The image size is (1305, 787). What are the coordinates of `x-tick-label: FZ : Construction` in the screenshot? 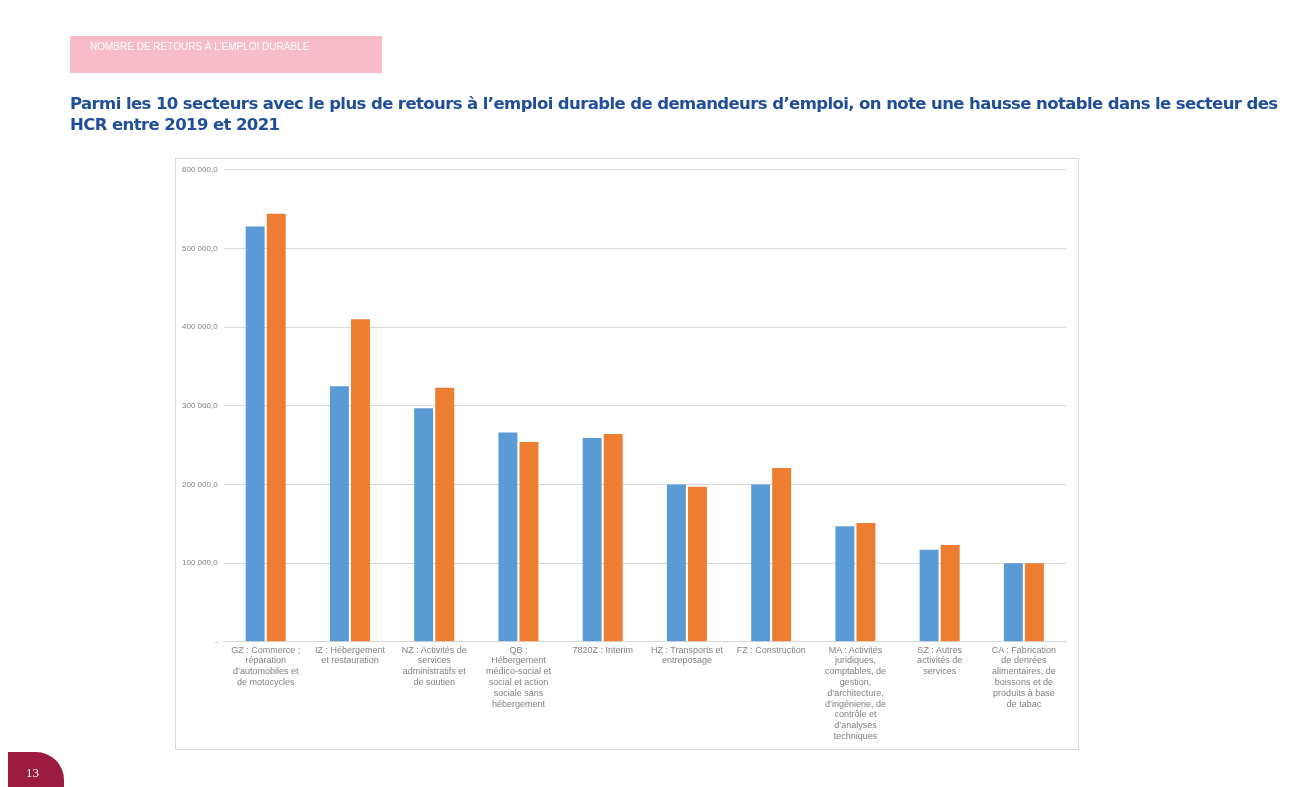 It's located at (771, 649).